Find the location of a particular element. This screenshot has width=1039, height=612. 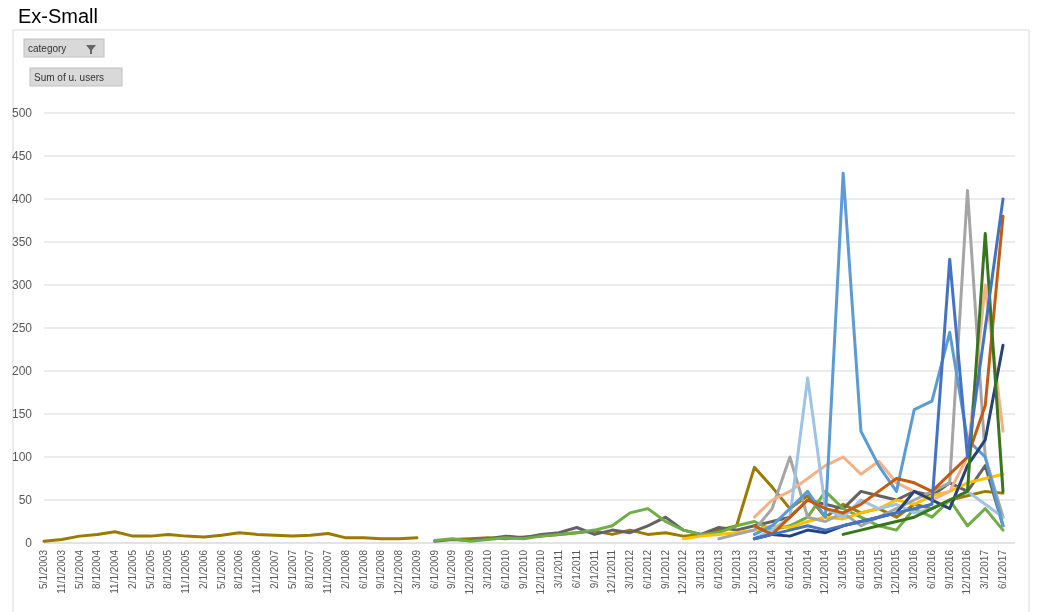

text: category is located at coordinates (47, 48).